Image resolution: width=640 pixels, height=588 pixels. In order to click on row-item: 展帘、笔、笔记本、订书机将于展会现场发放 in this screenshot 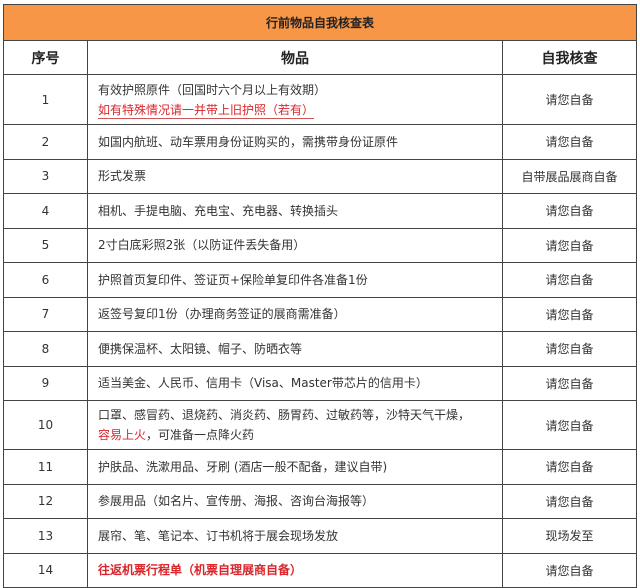, I will do `click(295, 536)`.